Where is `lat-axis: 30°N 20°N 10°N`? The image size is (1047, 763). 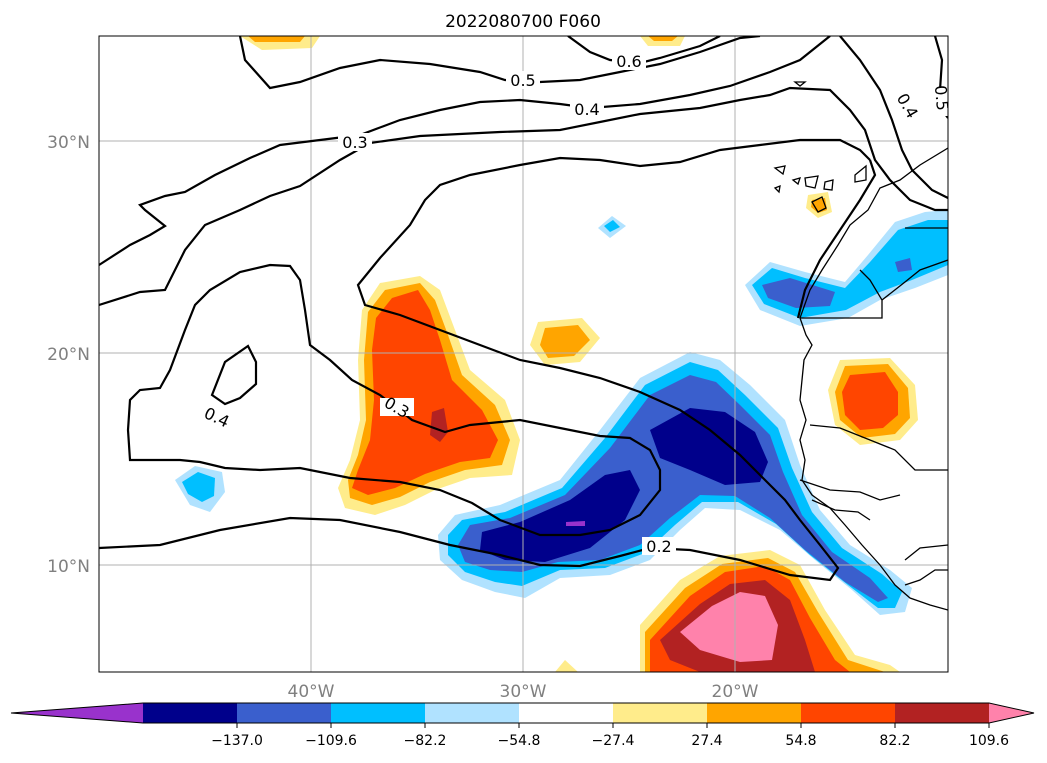
lat-axis: 30°N 20°N 10°N is located at coordinates (68, 355).